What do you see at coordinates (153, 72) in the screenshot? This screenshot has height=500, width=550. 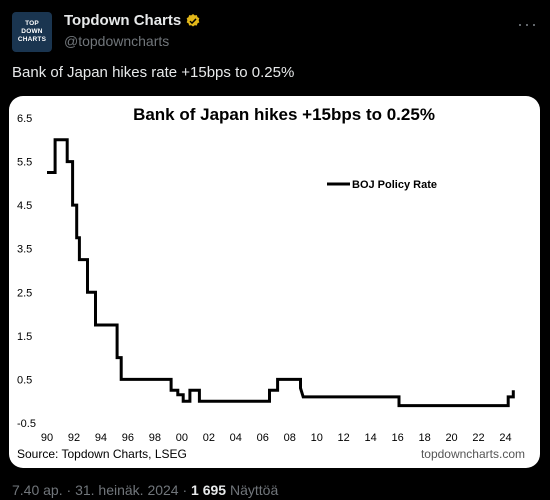 I see `tweet-text: Bank of Japan hikes rate +15bps to 0.25%` at bounding box center [153, 72].